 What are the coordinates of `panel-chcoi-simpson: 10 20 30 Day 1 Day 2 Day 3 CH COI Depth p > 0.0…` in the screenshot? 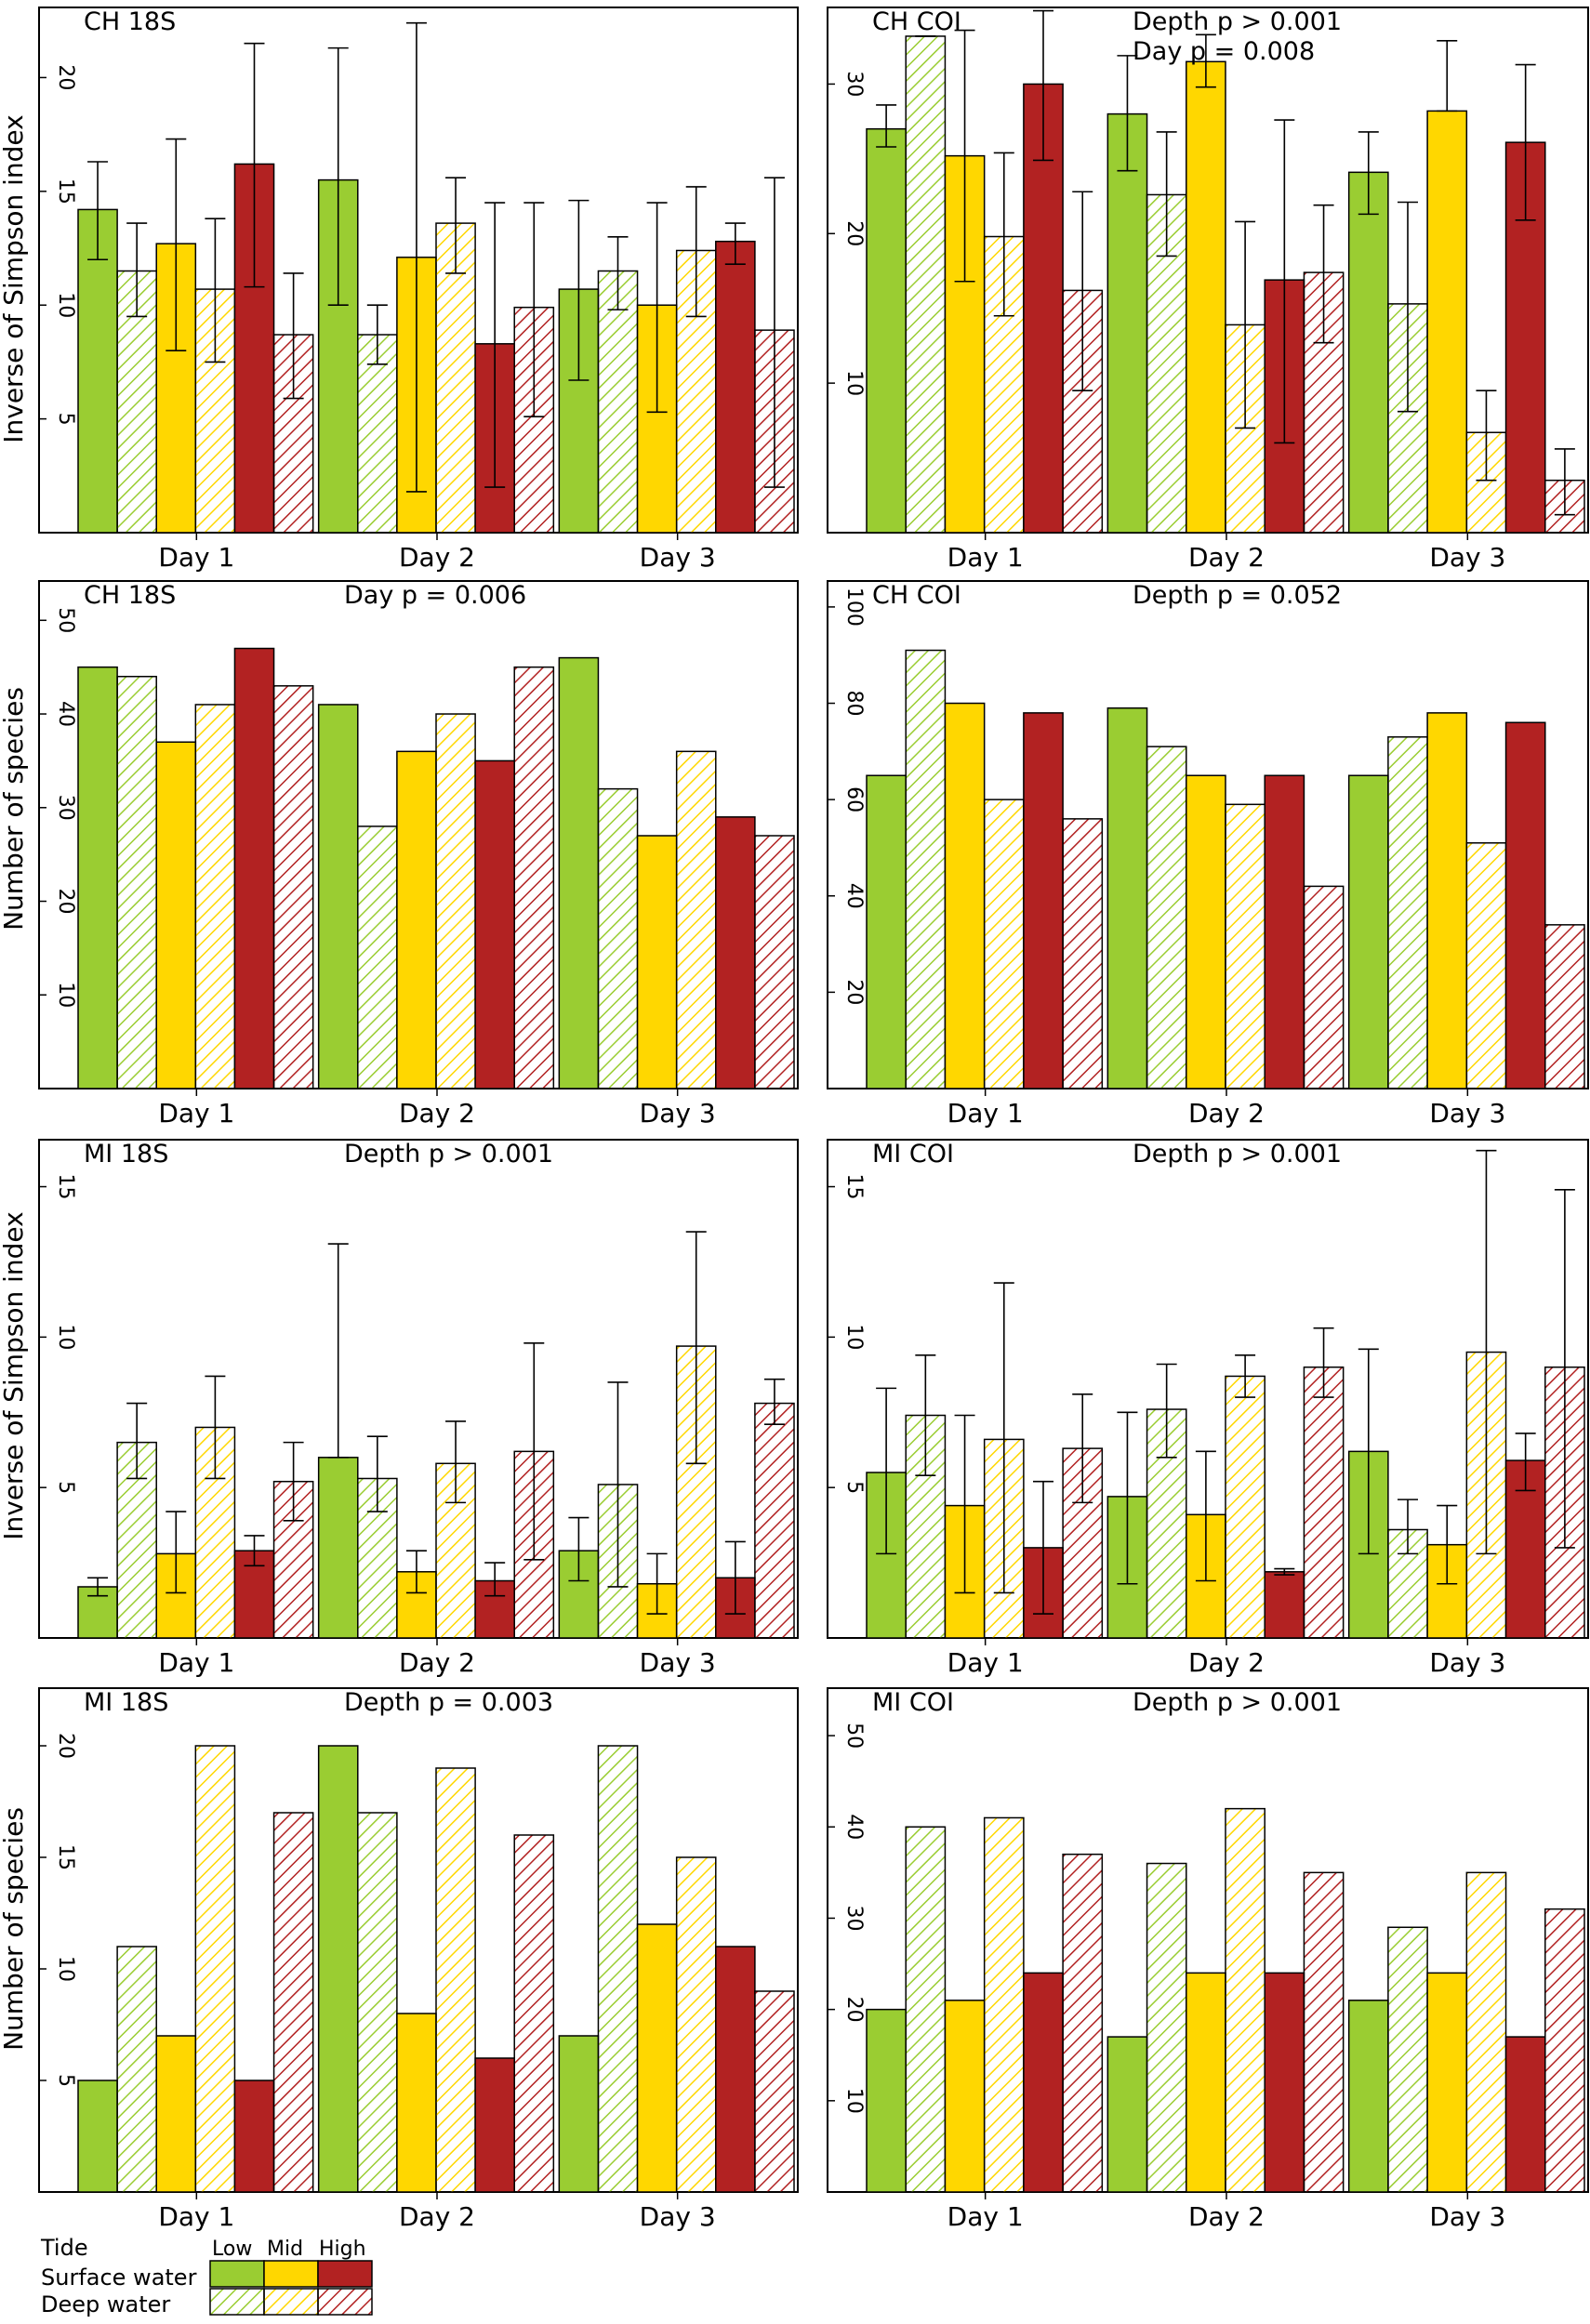 It's located at (1208, 290).